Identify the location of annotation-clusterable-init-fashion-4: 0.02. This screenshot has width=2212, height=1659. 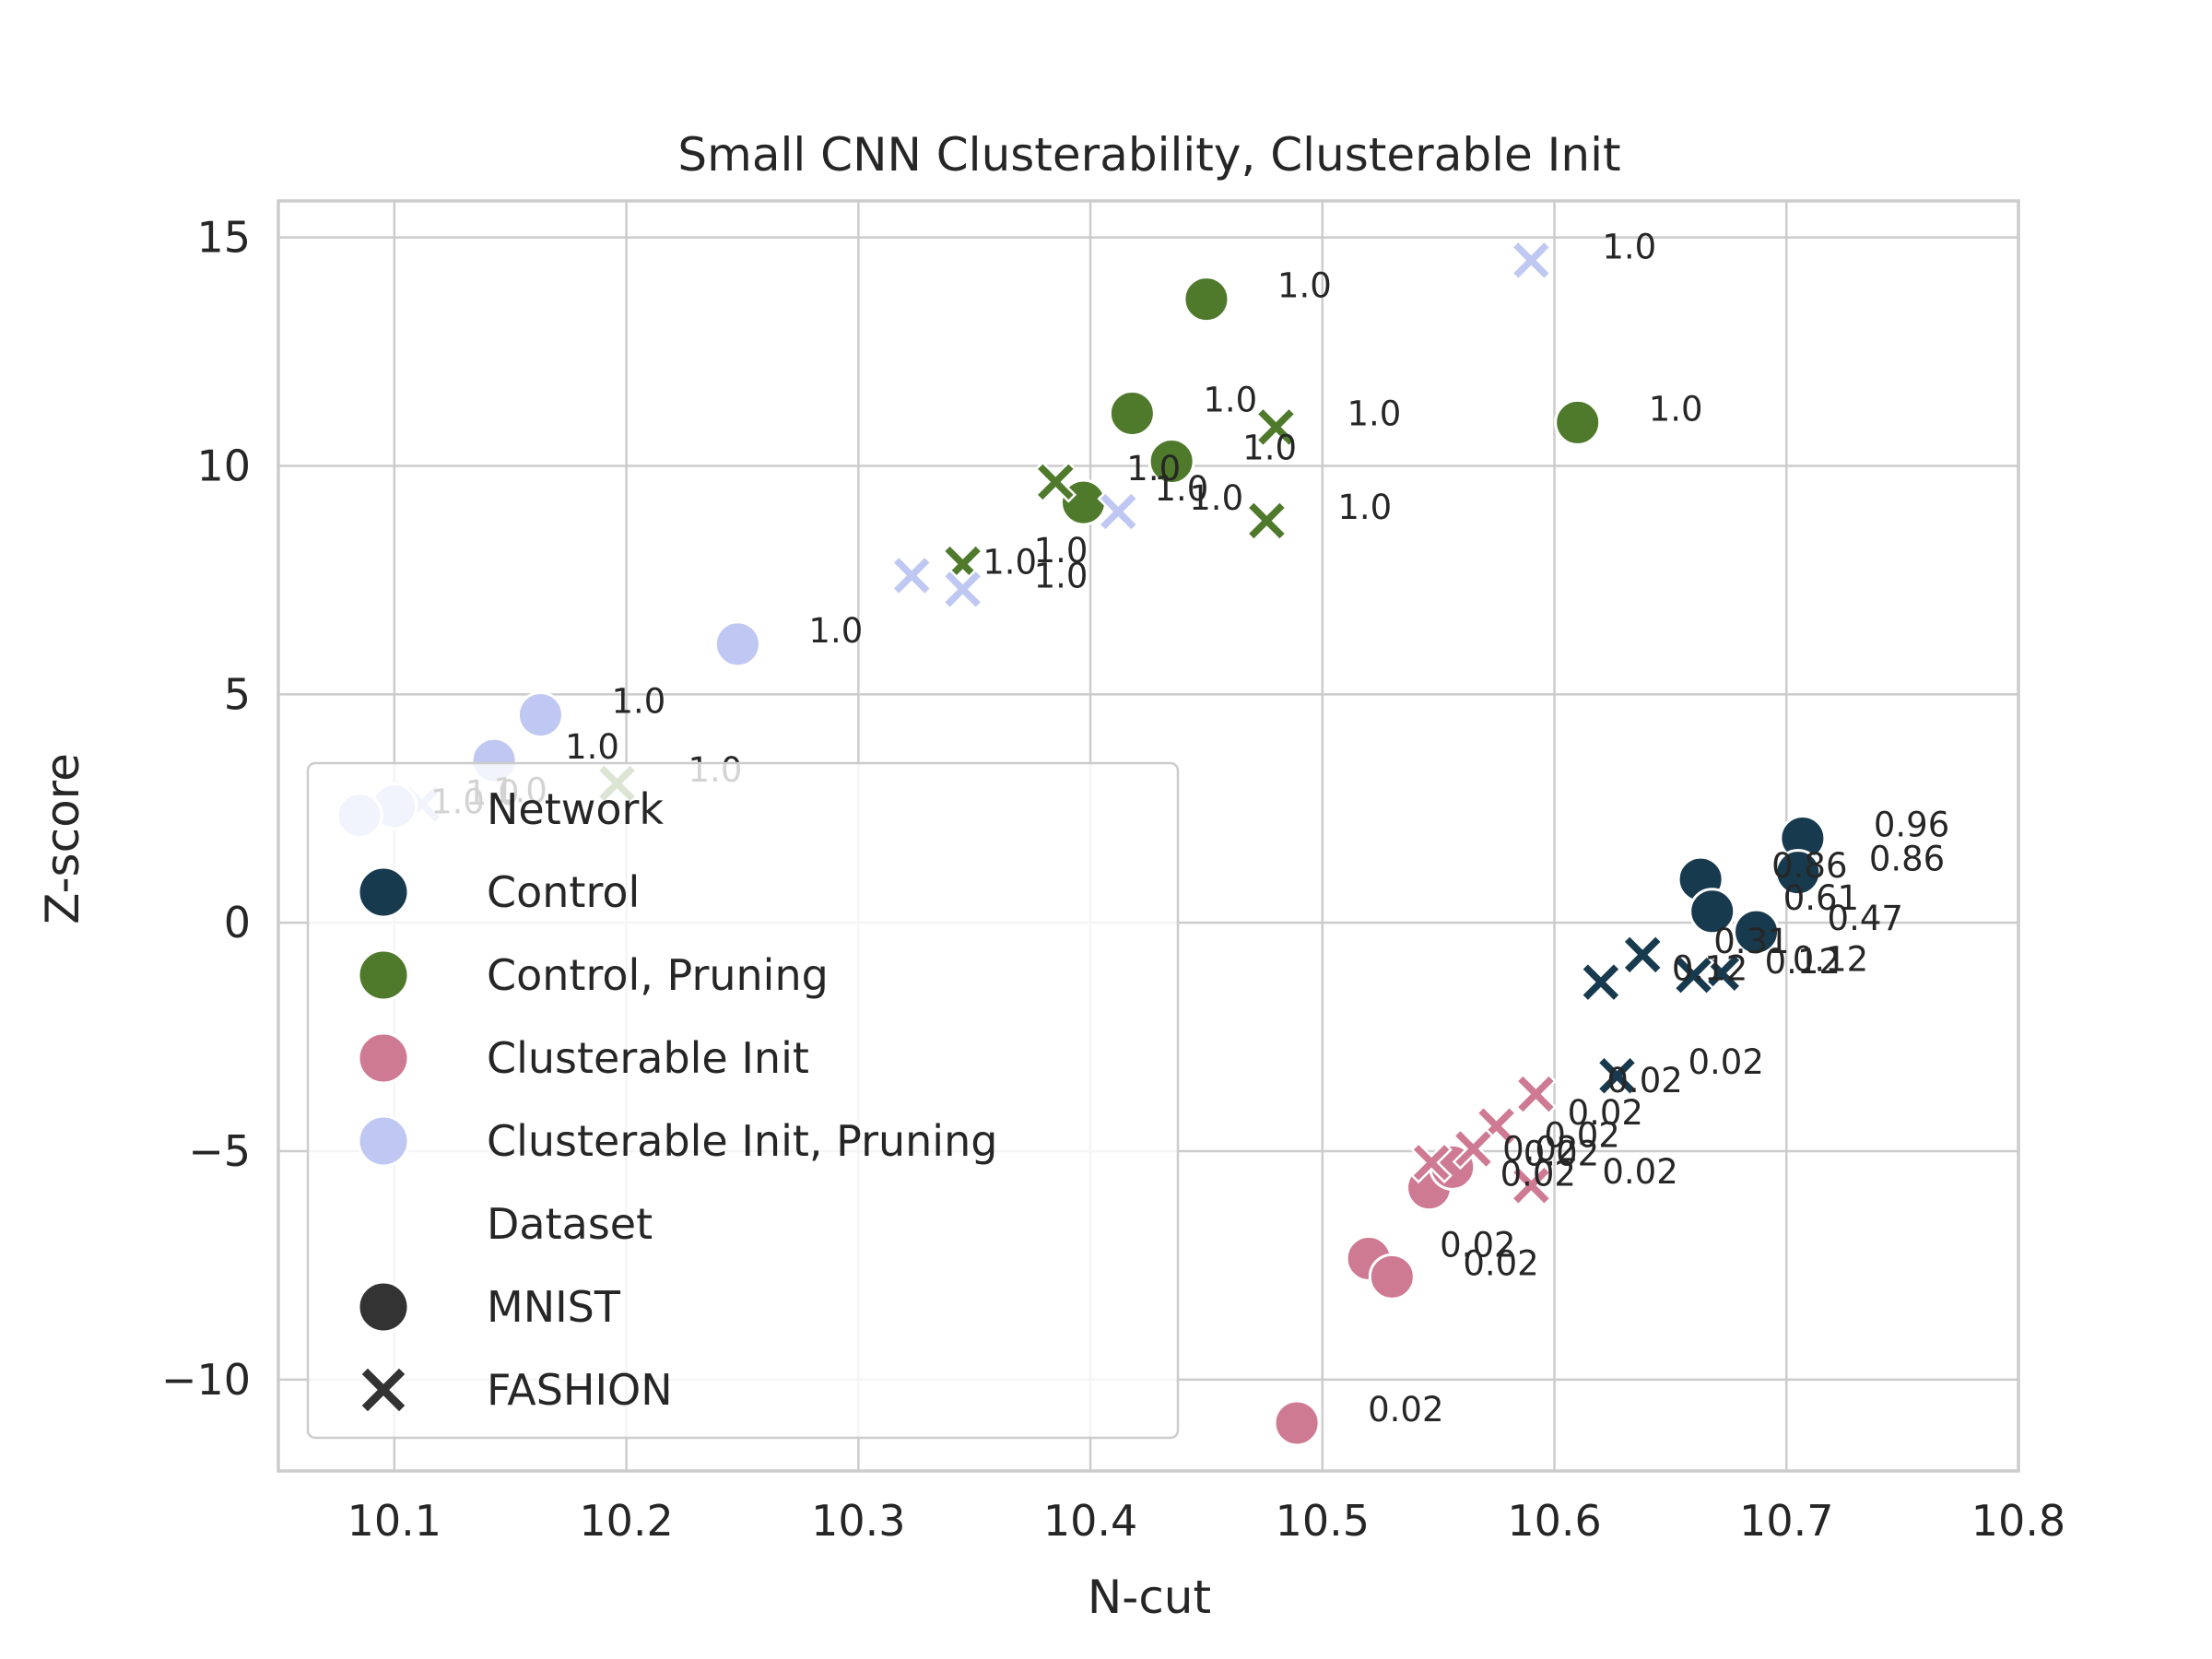
(1540, 1149).